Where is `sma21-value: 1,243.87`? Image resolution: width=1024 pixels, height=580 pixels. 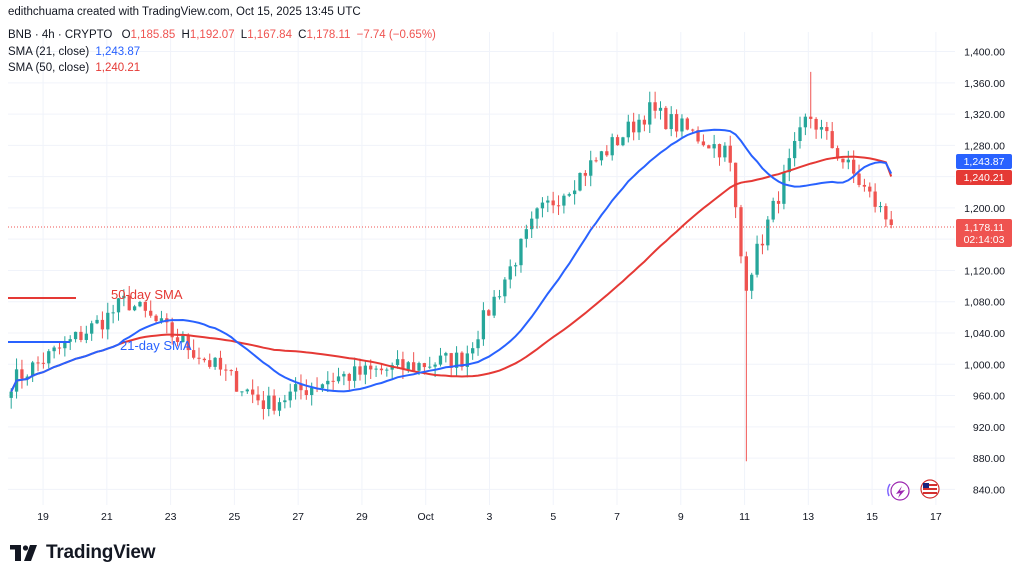
sma21-value: 1,243.87 is located at coordinates (118, 52).